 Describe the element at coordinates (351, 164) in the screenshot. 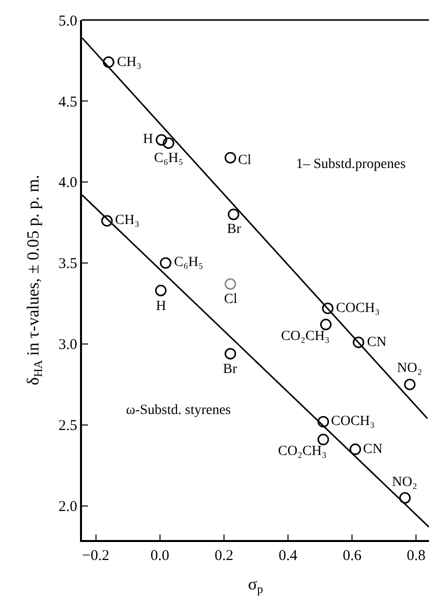

I see `annotation: 1– Substd.propenes` at that location.